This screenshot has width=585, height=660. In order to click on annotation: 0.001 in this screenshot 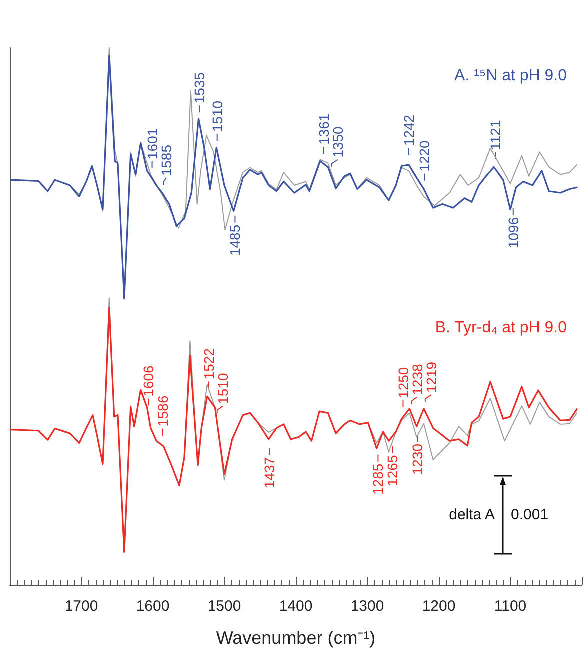, I will do `click(530, 515)`.